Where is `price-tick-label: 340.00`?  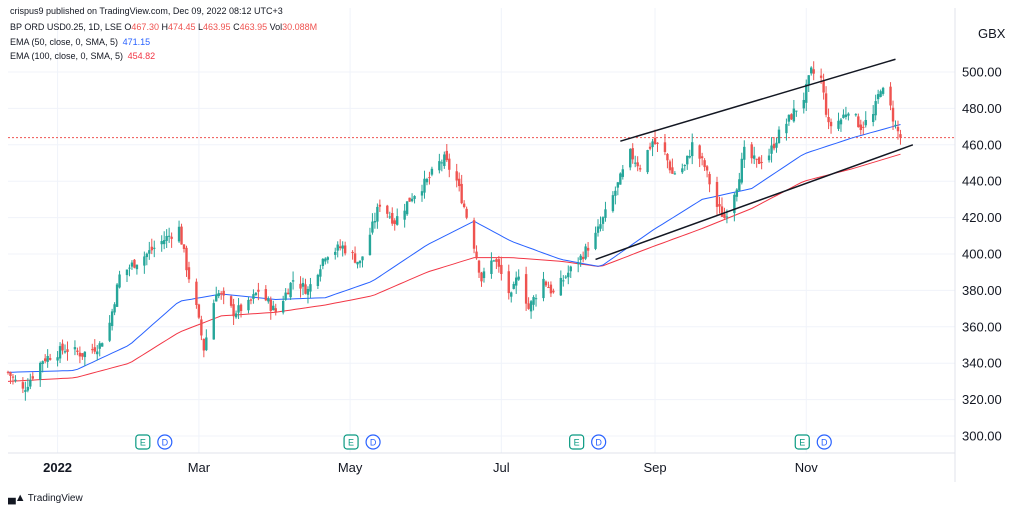 price-tick-label: 340.00 is located at coordinates (982, 363).